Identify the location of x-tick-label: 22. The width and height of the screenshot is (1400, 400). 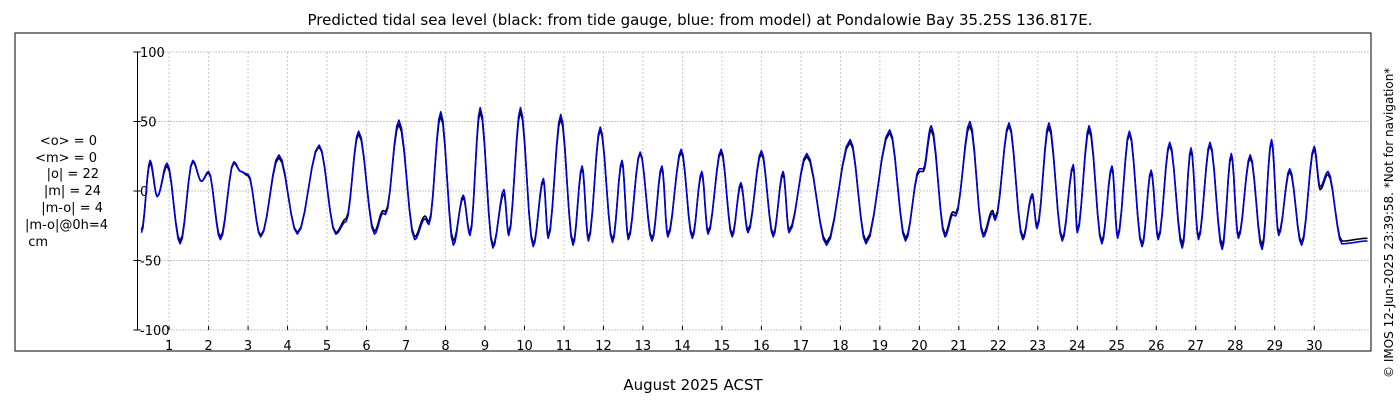
(998, 346).